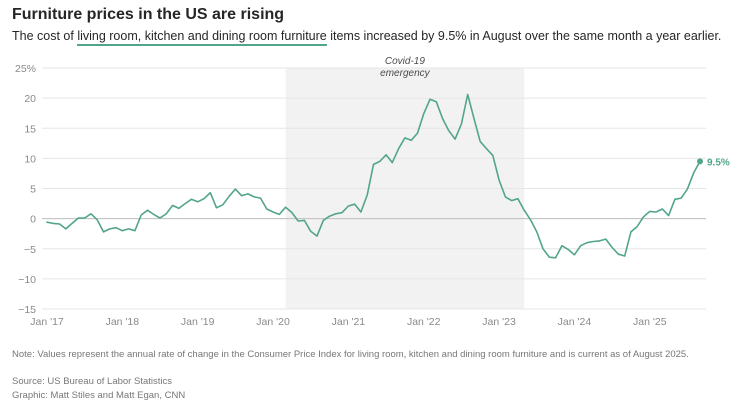  What do you see at coordinates (273, 322) in the screenshot?
I see `x-tick-label: Jan '20` at bounding box center [273, 322].